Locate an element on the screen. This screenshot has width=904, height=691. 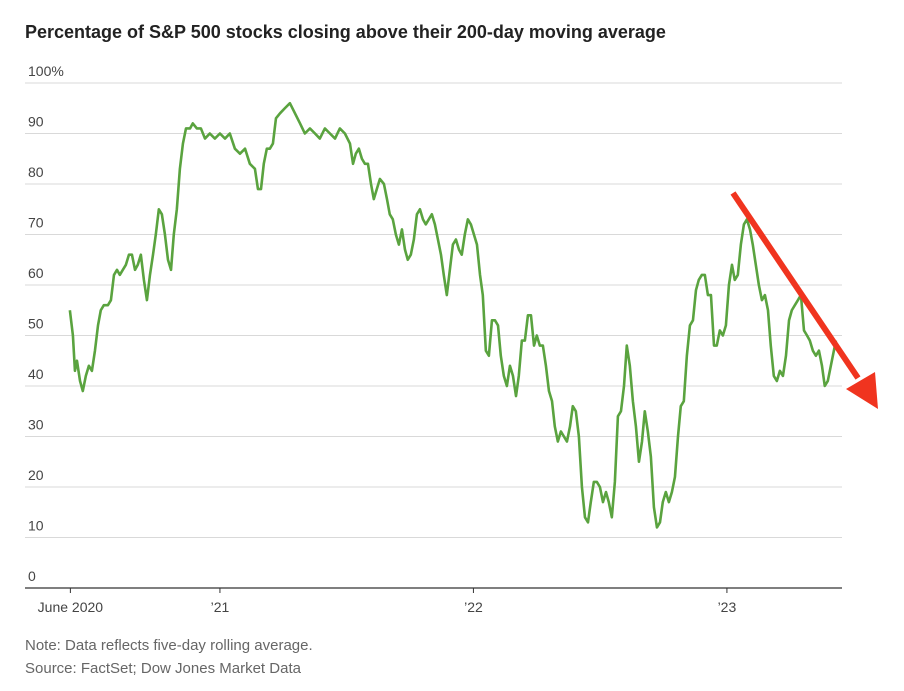
trend-arrow is located at coordinates (804, 300).